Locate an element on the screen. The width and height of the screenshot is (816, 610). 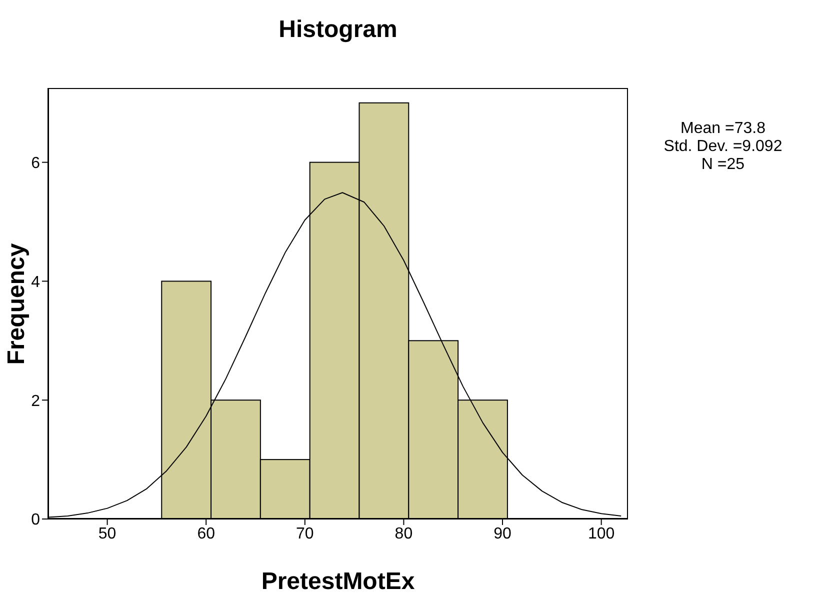
x-tick-label: 50 is located at coordinates (107, 533).